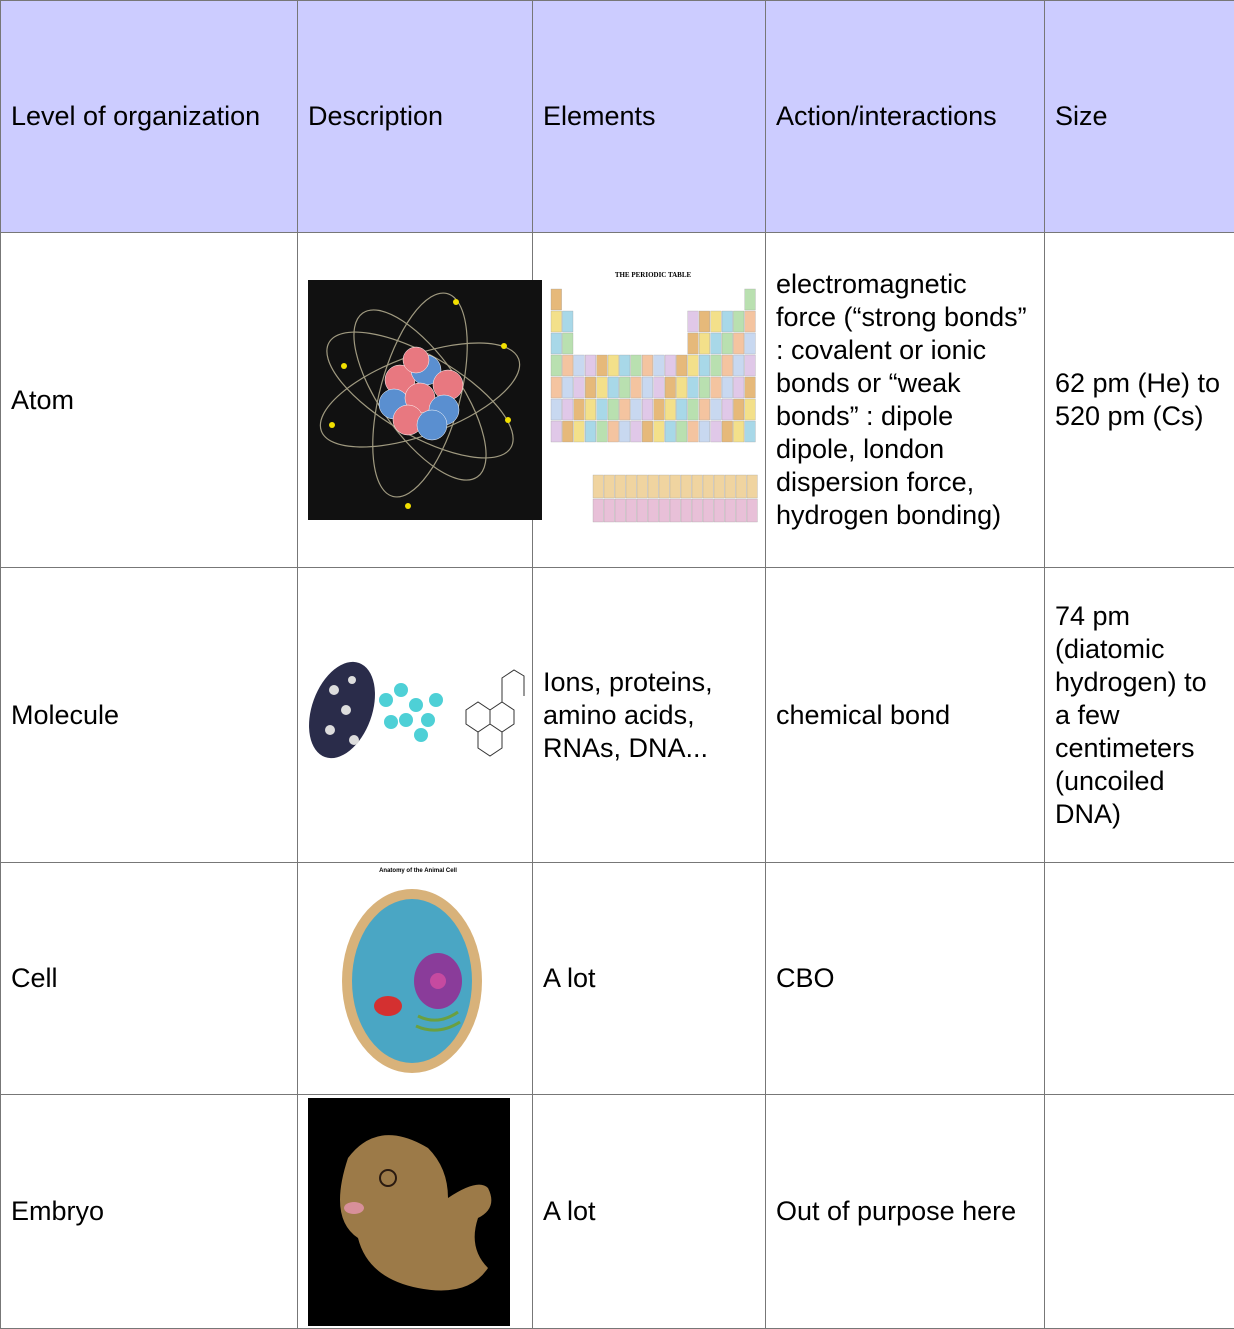 The image size is (1234, 1329). I want to click on elements-cell: THE PERIODIC TABLE, so click(649, 400).